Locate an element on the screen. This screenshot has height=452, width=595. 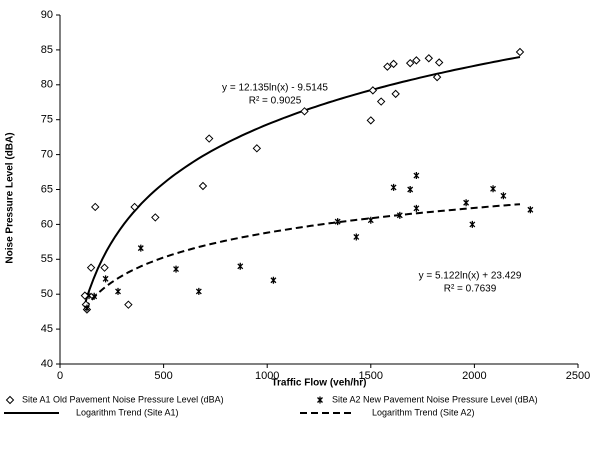
x-tick-label: 1500 is located at coordinates (371, 376).